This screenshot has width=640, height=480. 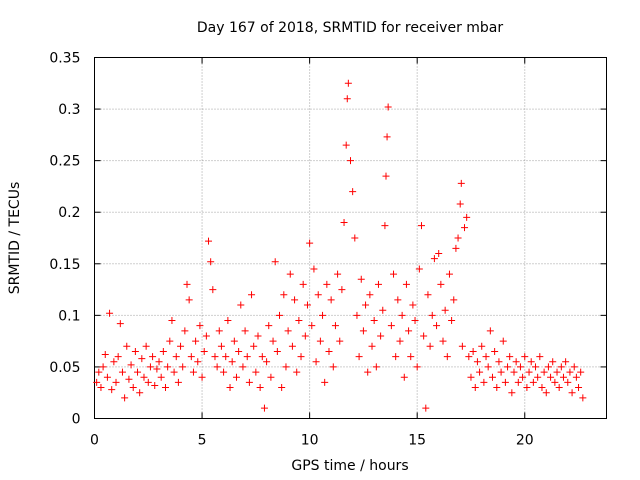 What do you see at coordinates (64, 162) in the screenshot?
I see `y-tick-label: 0.25` at bounding box center [64, 162].